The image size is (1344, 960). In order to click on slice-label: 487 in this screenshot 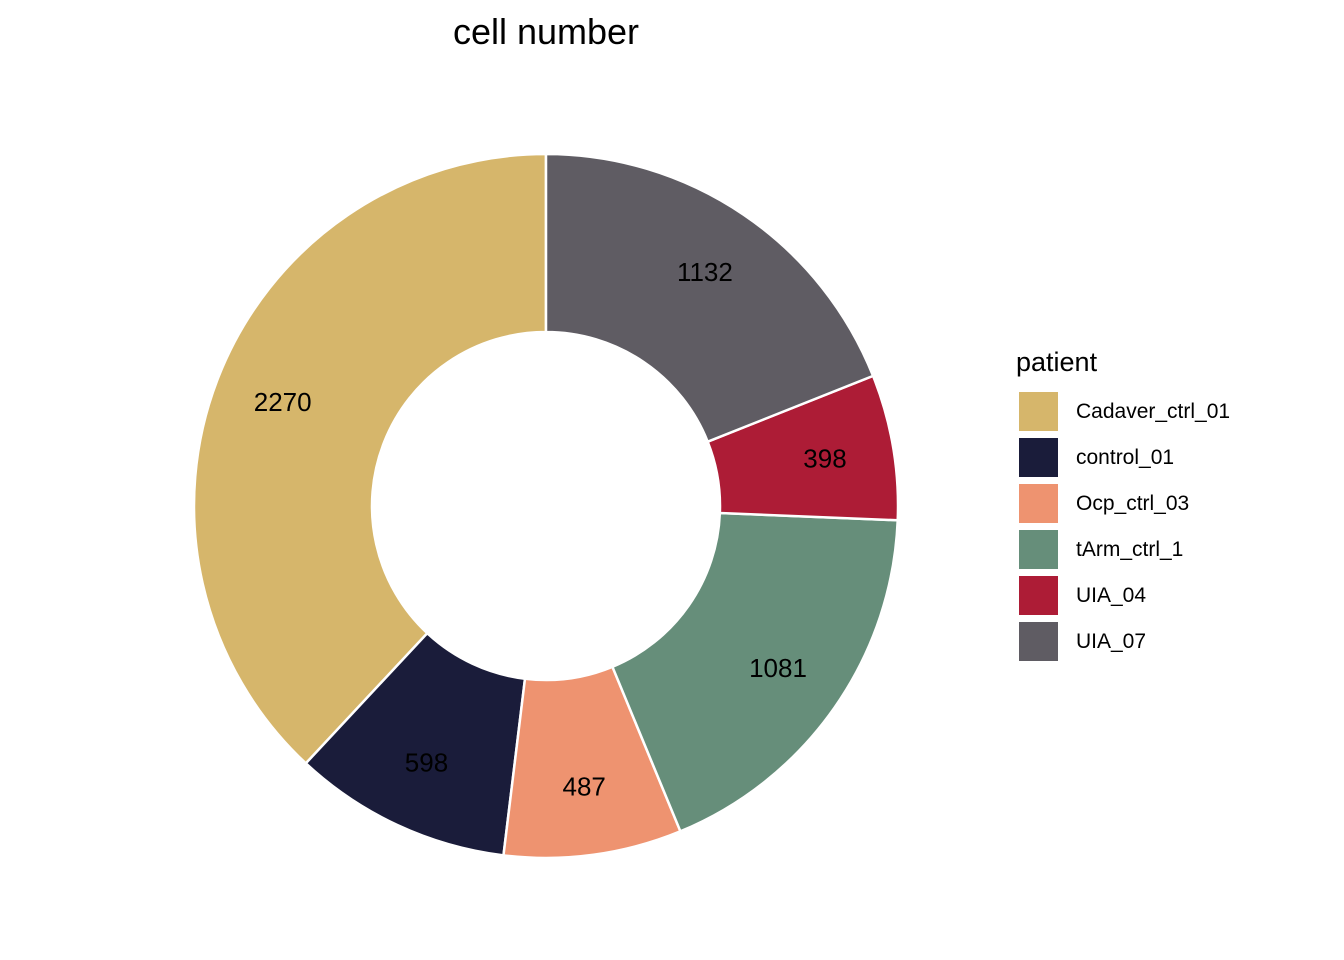, I will do `click(584, 786)`.